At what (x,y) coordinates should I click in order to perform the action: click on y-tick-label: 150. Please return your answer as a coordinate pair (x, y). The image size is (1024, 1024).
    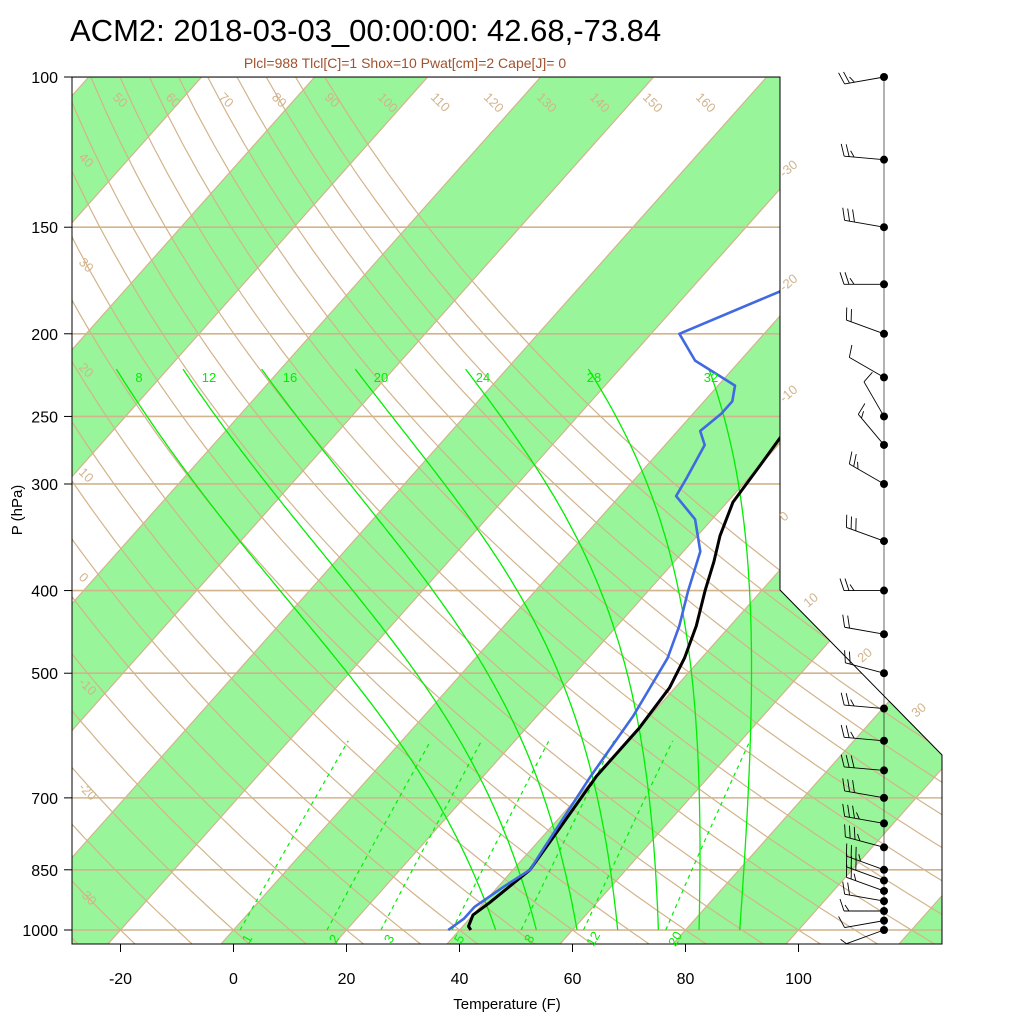
    Looking at the image, I should click on (44, 228).